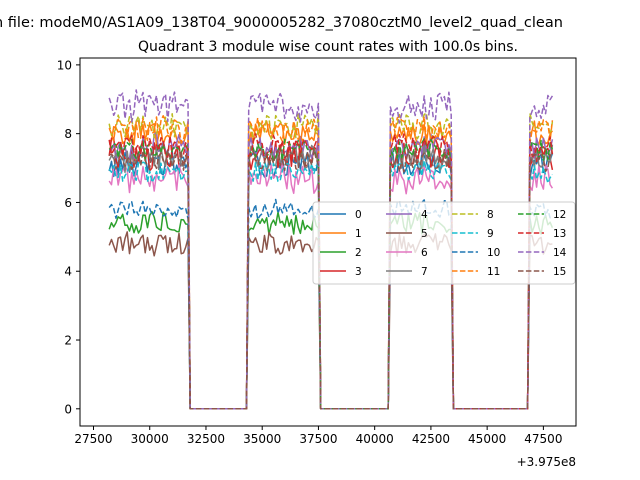 This screenshot has width=640, height=480. Describe the element at coordinates (206, 439) in the screenshot. I see `x-tick-label: 32500` at that location.